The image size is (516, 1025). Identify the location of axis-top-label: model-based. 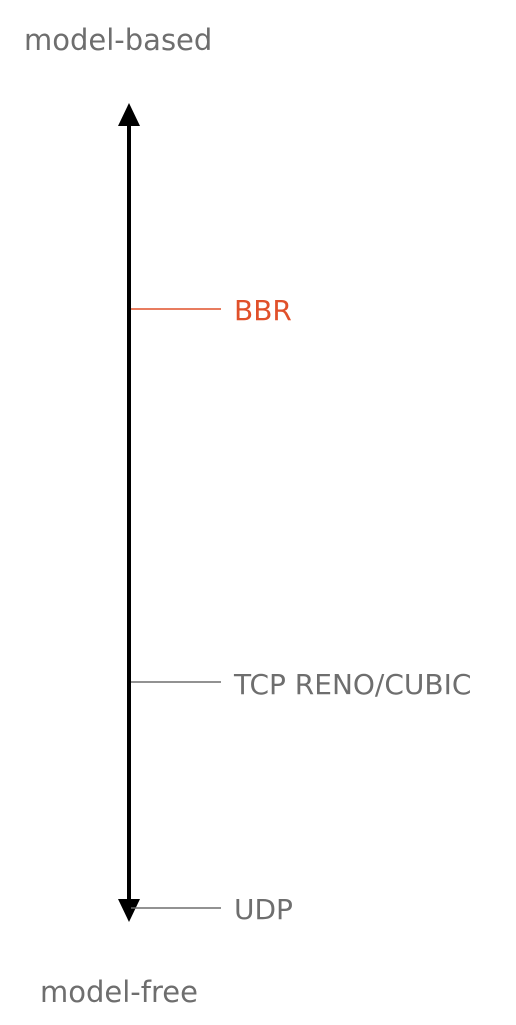
(118, 40).